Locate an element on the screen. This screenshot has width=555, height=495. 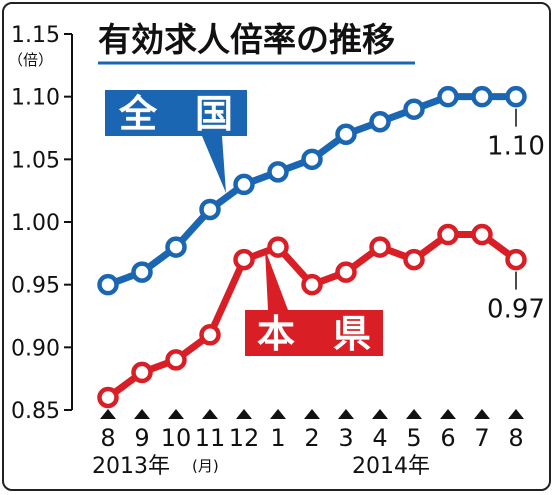
year-label-2014: 2014年 is located at coordinates (391, 466).